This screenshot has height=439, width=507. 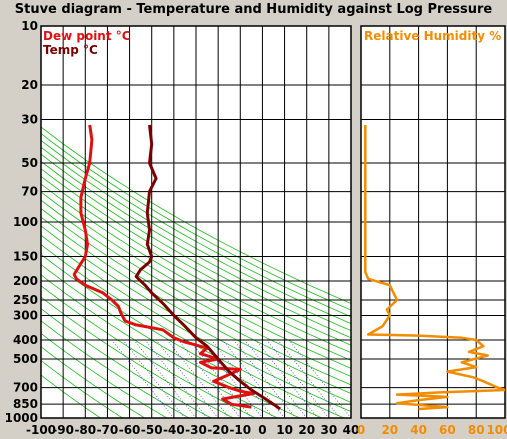 What do you see at coordinates (70, 50) in the screenshot?
I see `legend-temp: Temp °C` at bounding box center [70, 50].